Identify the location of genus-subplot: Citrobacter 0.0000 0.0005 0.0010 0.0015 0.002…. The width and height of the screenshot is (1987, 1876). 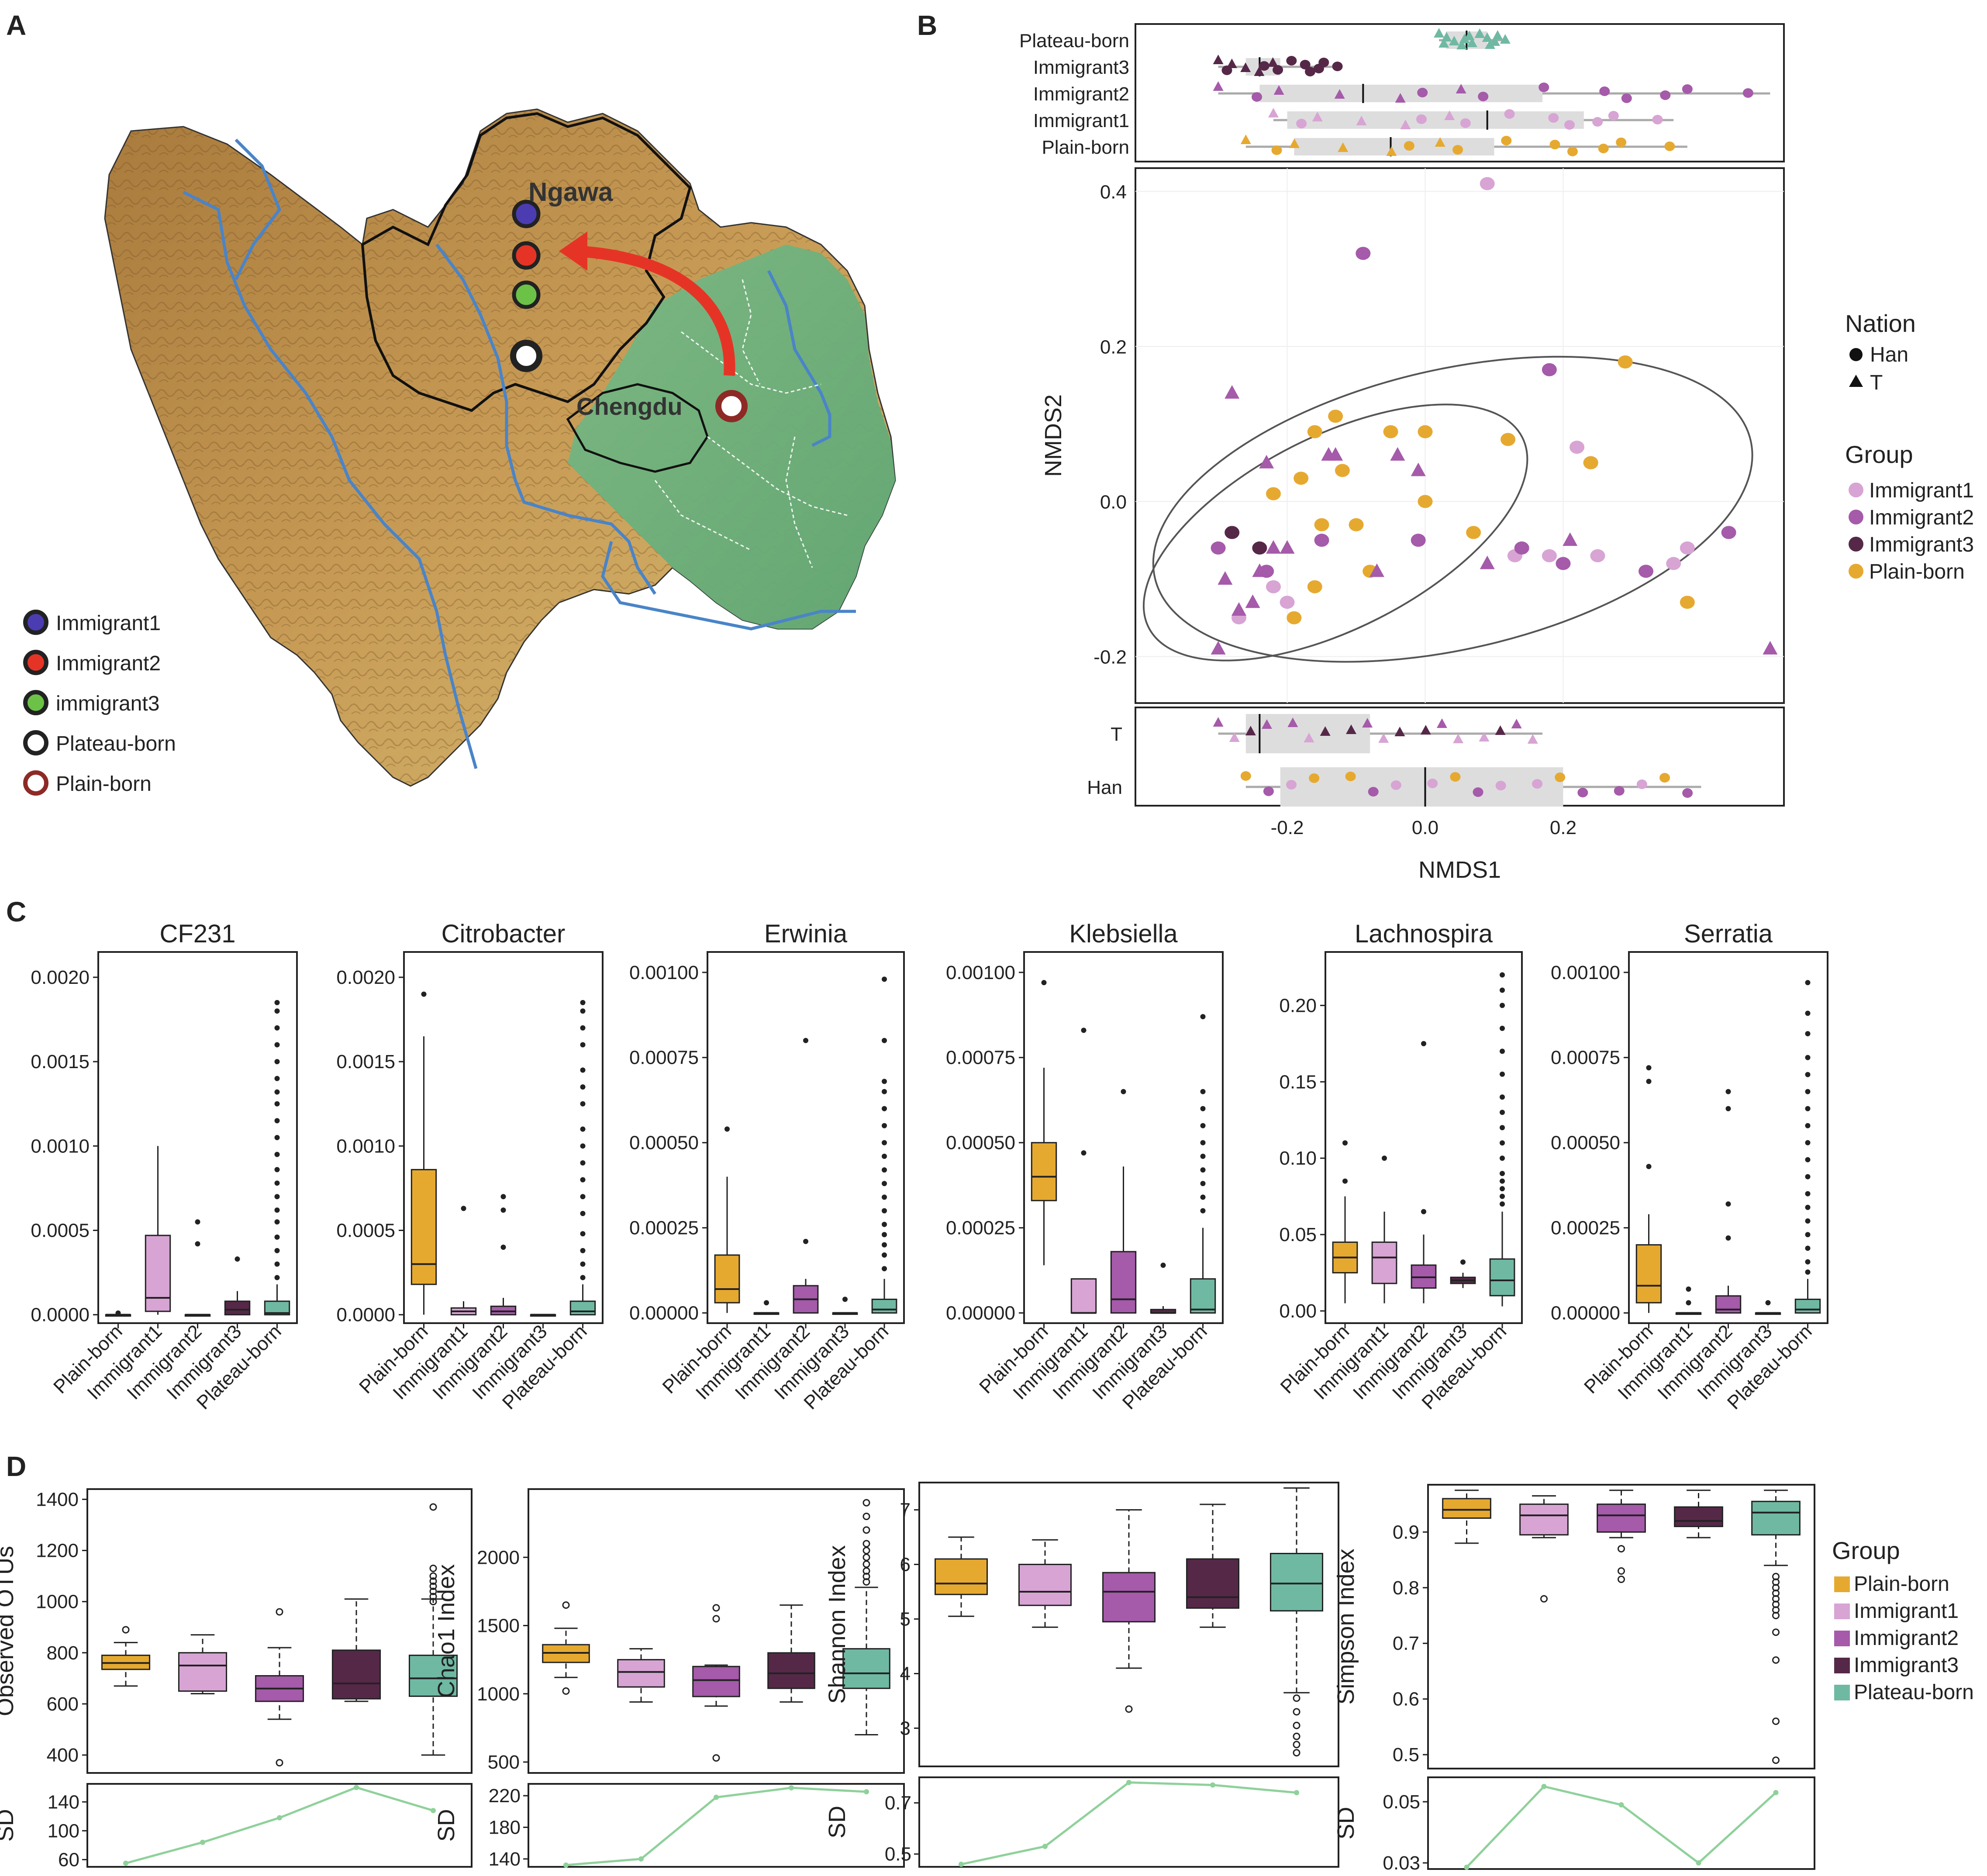
(470, 1167).